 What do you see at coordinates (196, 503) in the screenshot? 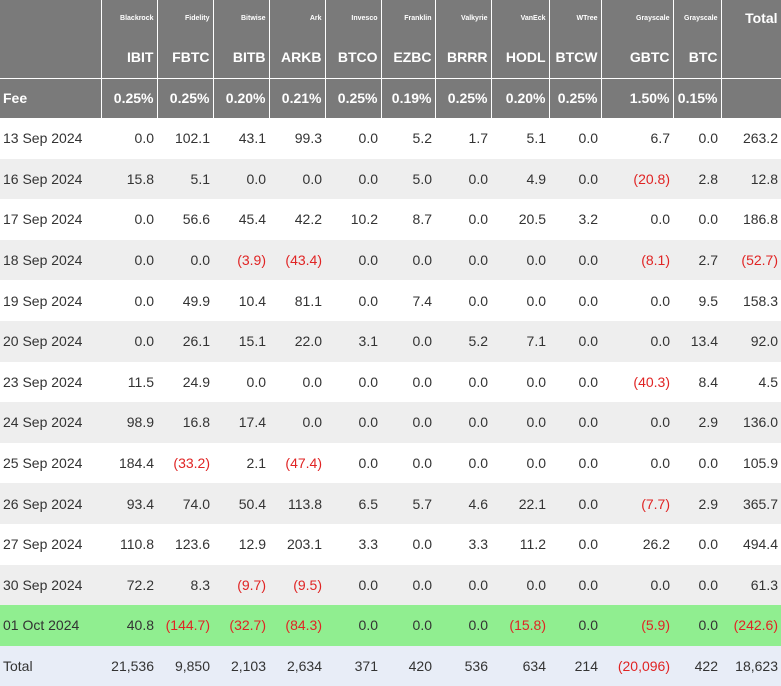
I see `flow-value-cell: 74.0` at bounding box center [196, 503].